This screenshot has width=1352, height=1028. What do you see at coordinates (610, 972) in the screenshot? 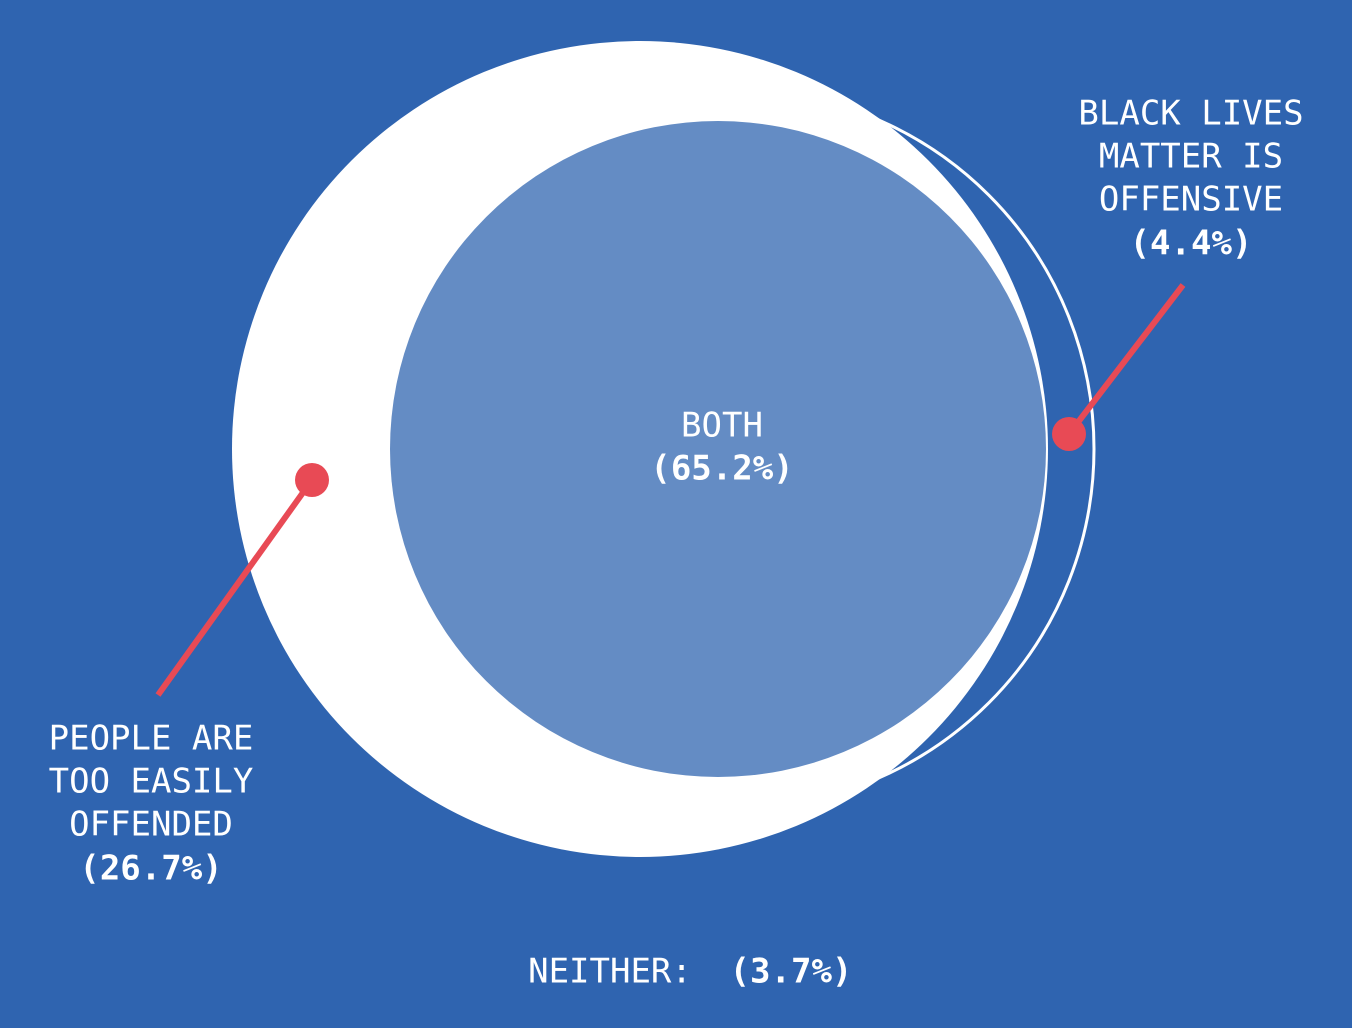
I see `neither-label: NEITHER:` at bounding box center [610, 972].